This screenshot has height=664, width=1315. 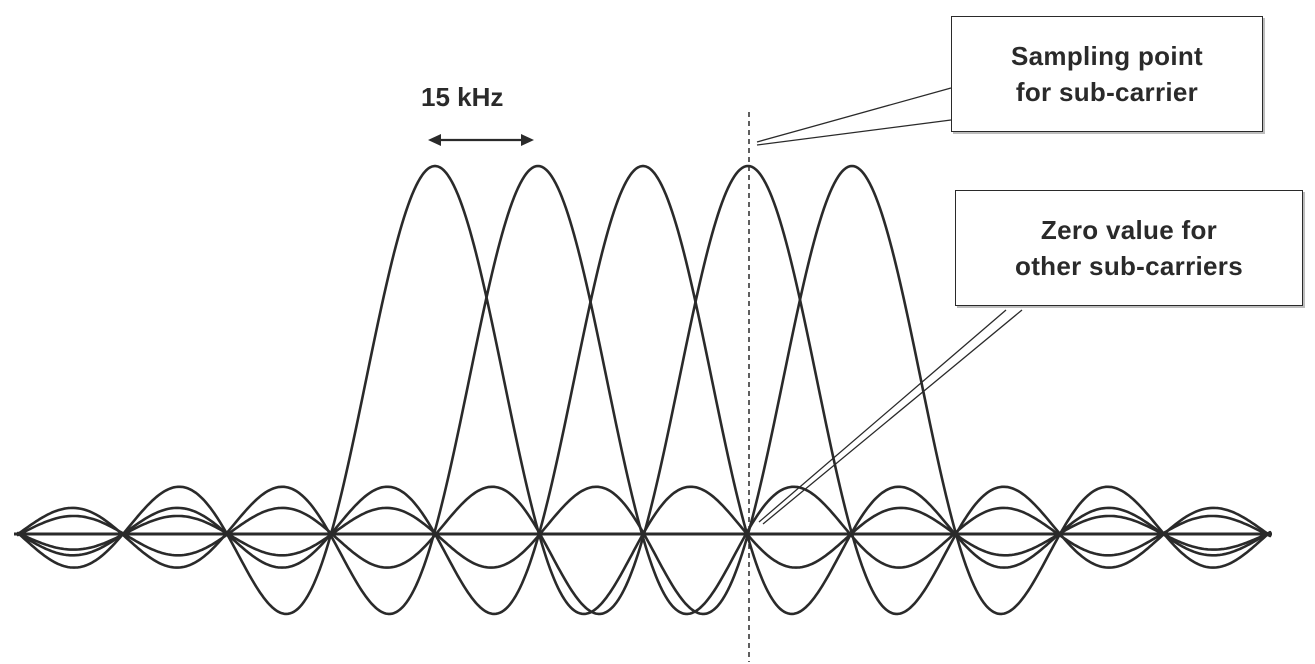 What do you see at coordinates (481, 140) in the screenshot?
I see `spacing-arrow` at bounding box center [481, 140].